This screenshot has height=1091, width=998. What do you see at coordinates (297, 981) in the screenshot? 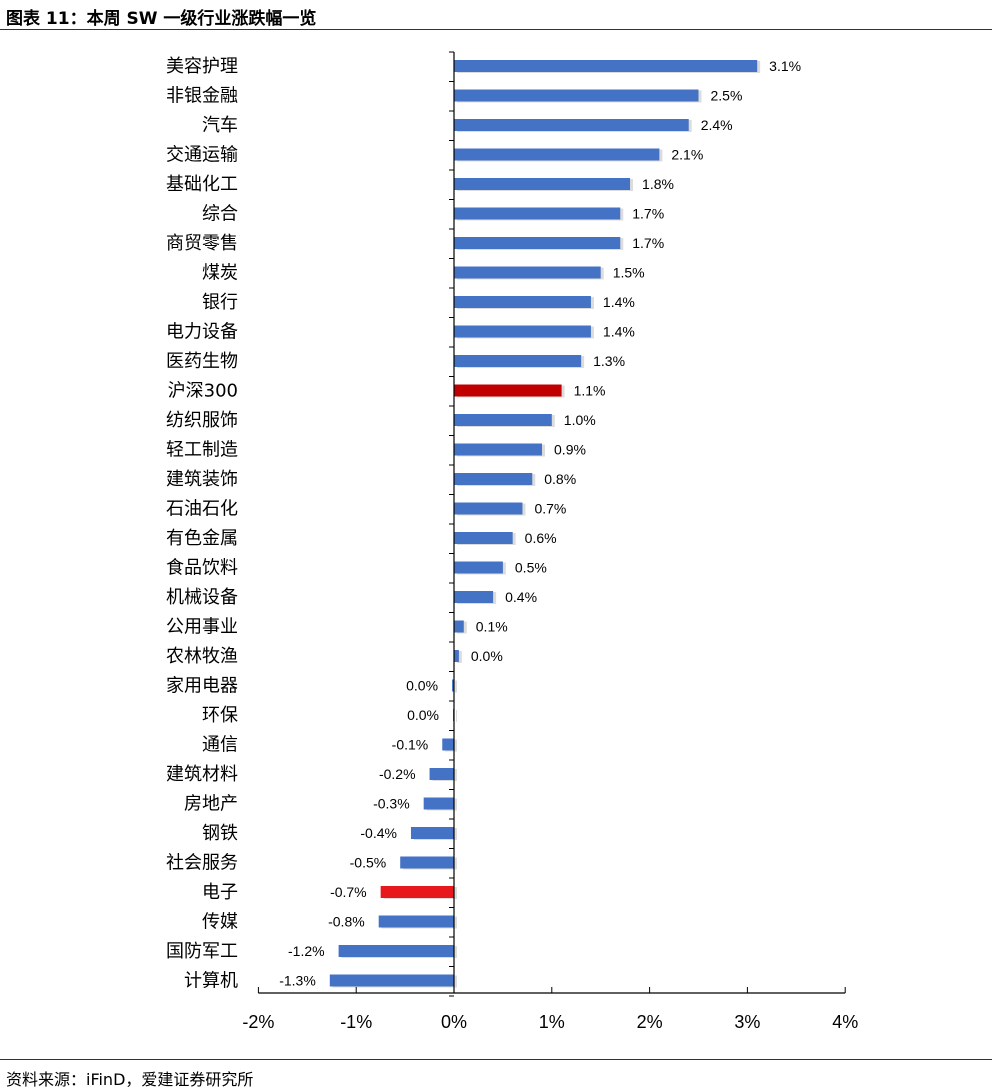
I see `data-label: -1.3%` at bounding box center [297, 981].